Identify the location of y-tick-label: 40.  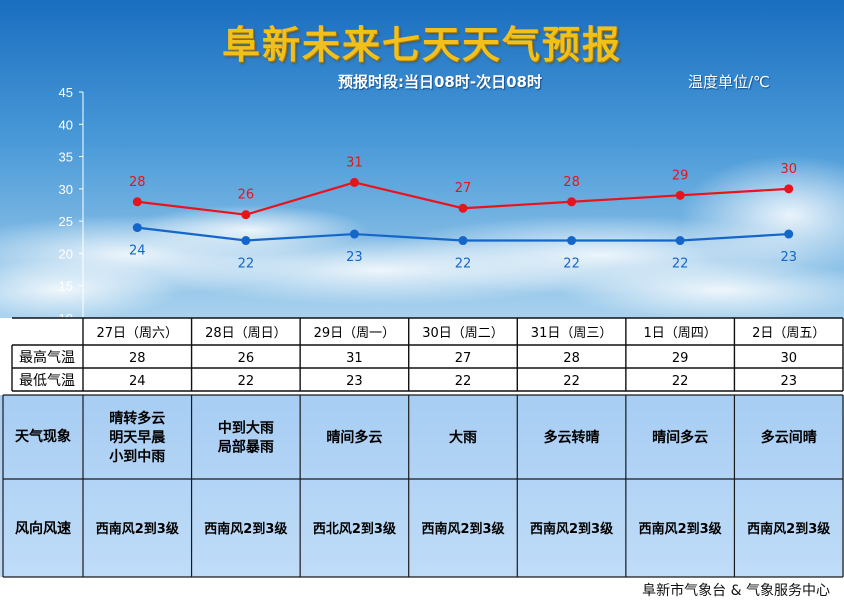
(66, 124).